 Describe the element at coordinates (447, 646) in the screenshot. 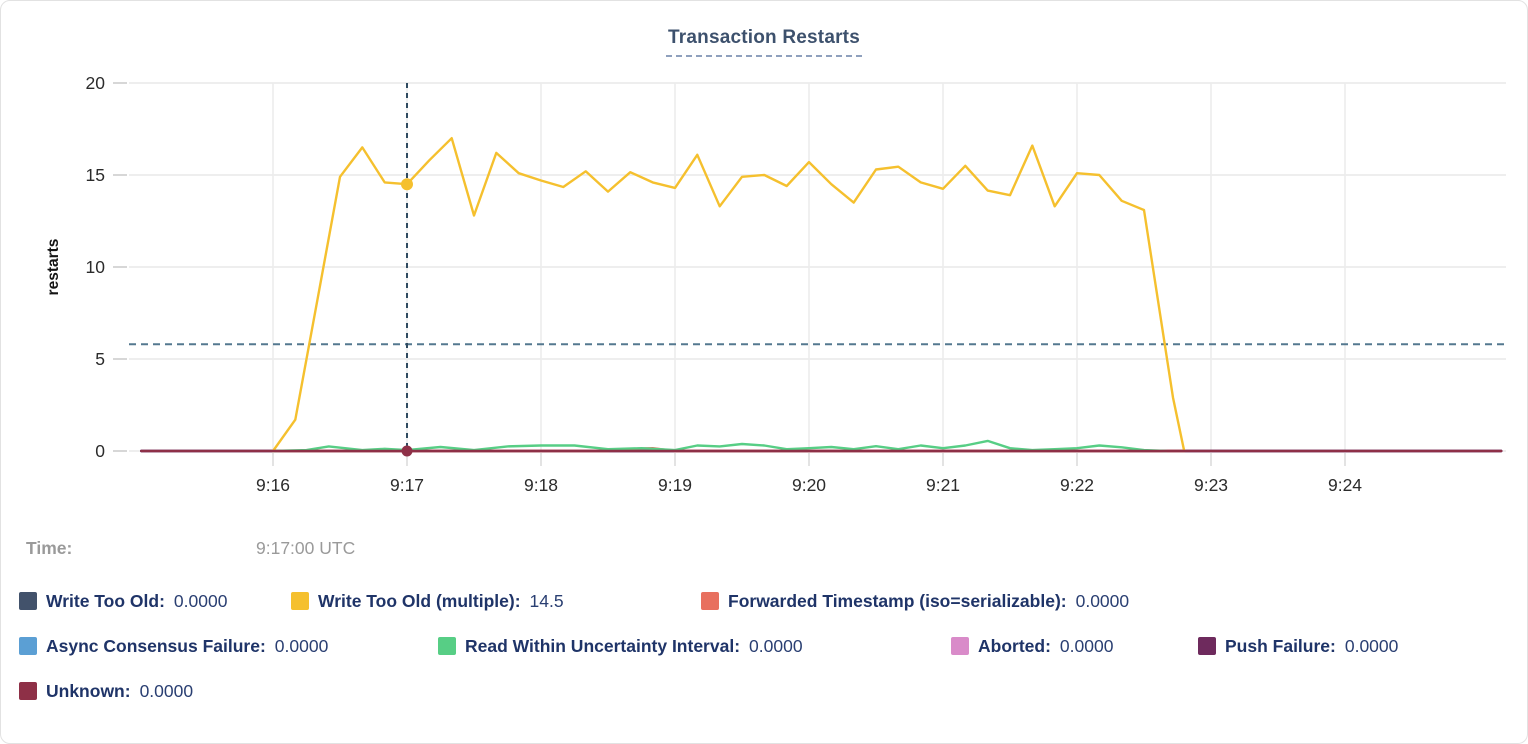

I see `legend-swatch-read-within-uncertainty-interval` at that location.